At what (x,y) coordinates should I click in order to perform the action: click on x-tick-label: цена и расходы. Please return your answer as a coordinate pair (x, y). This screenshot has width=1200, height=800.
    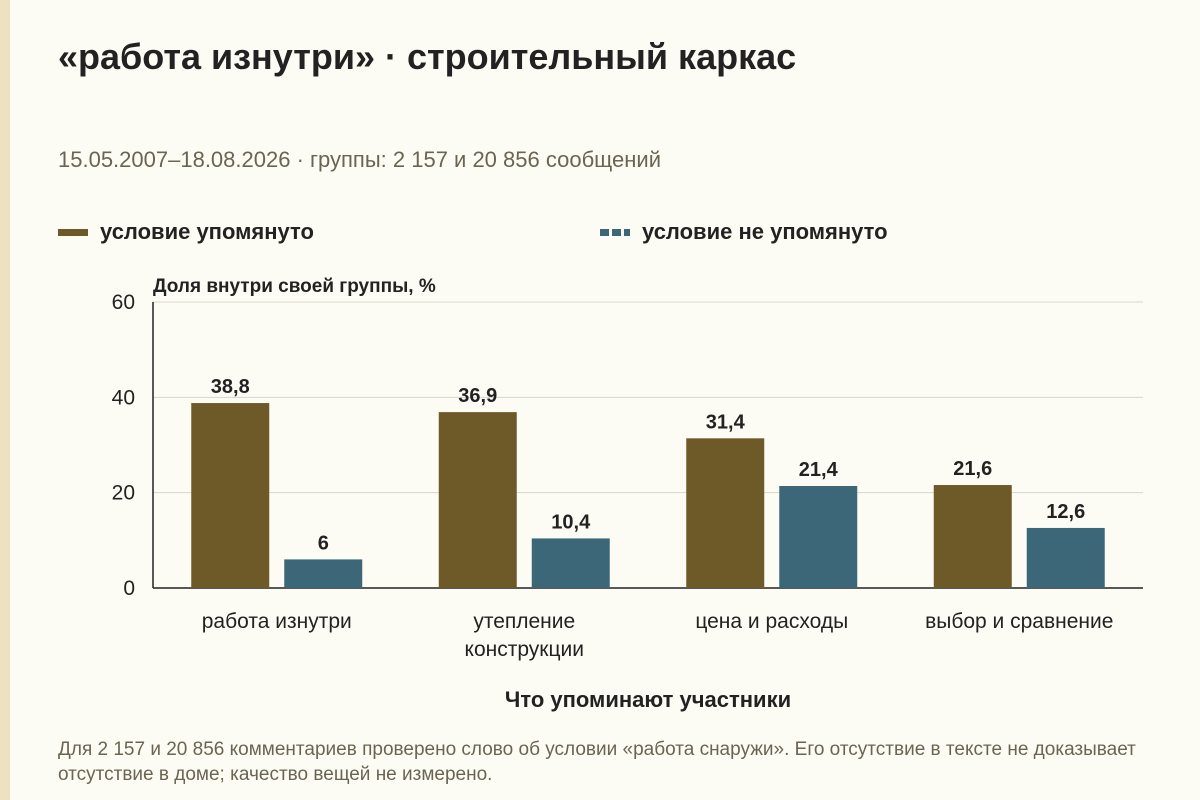
    Looking at the image, I should click on (771, 621).